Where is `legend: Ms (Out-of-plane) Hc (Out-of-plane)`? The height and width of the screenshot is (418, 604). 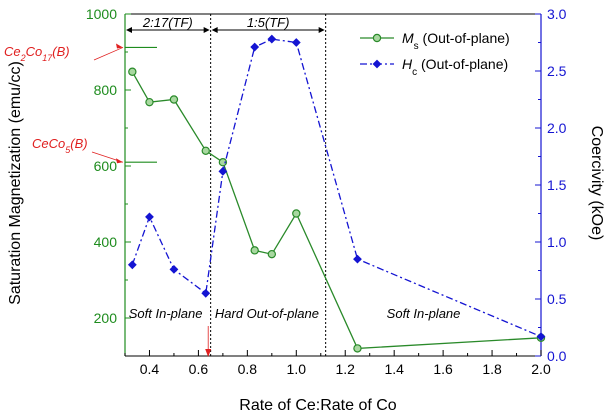
legend: Ms (Out-of-plane) Hc (Out-of-plane) is located at coordinates (435, 54).